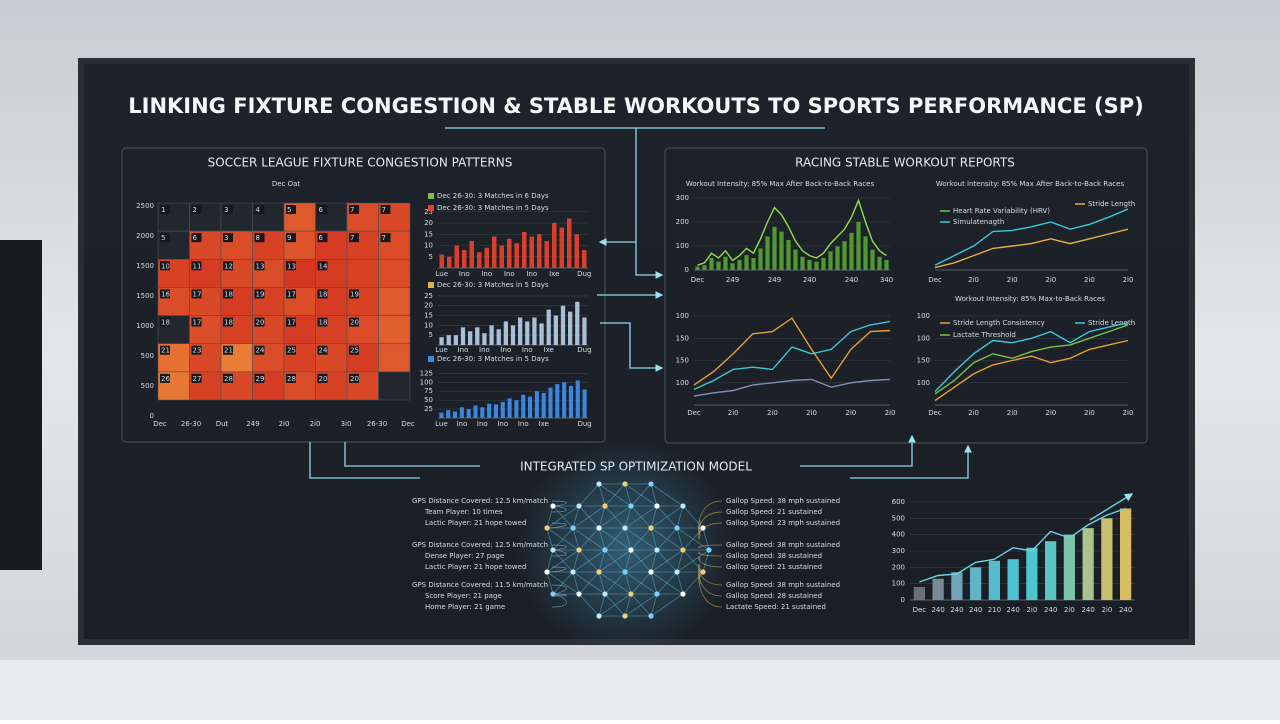  I want to click on legend-label: Simulatenagth, so click(978, 222).